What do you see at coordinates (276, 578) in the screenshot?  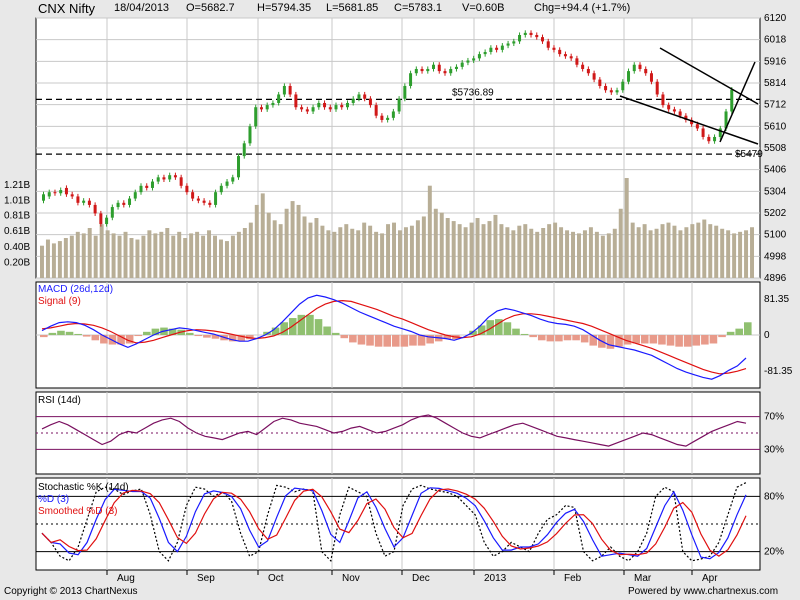 I see `x-tick-label: Oct` at bounding box center [276, 578].